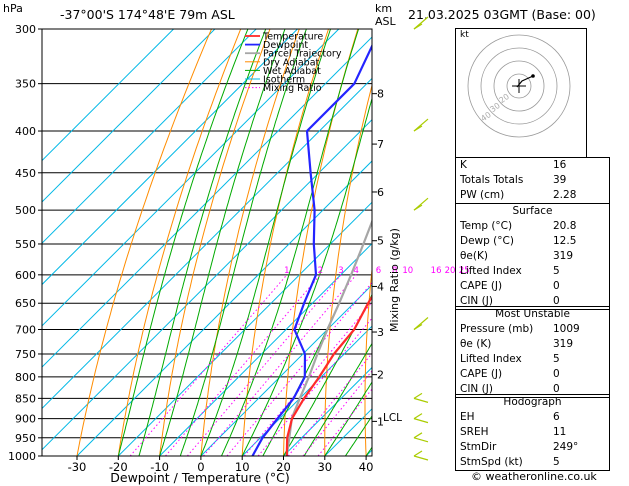 The height and width of the screenshot is (486, 629). Describe the element at coordinates (380, 286) in the screenshot. I see `km-label-4: 4` at that location.